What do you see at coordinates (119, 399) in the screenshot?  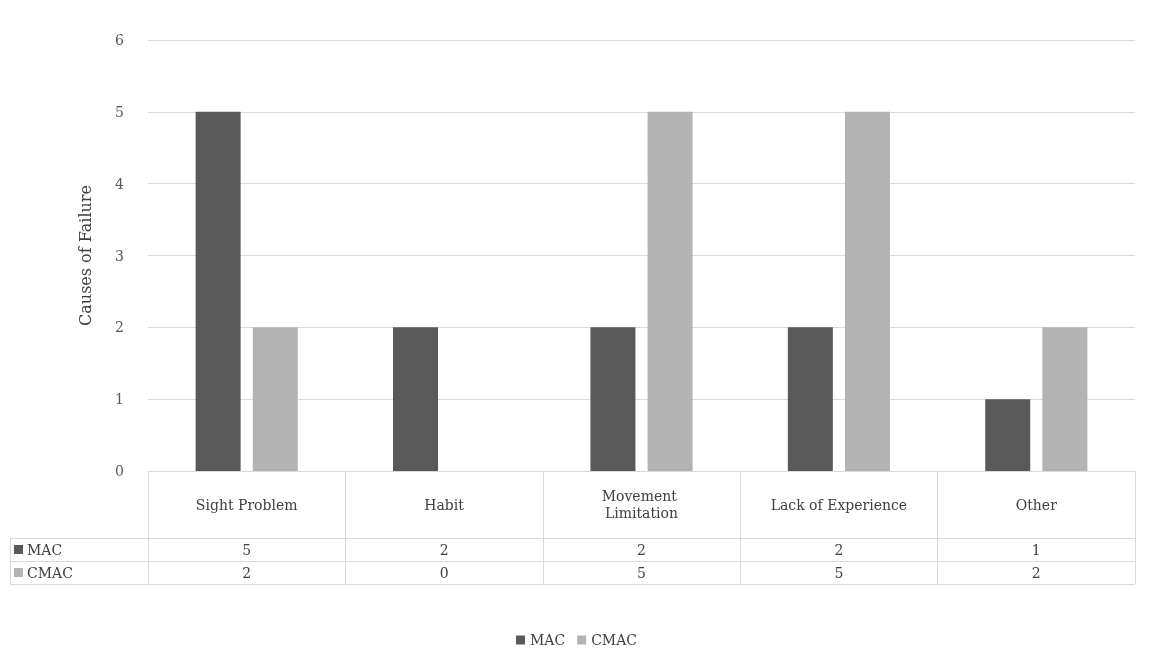 I see `y-tick-label: 1` at bounding box center [119, 399].